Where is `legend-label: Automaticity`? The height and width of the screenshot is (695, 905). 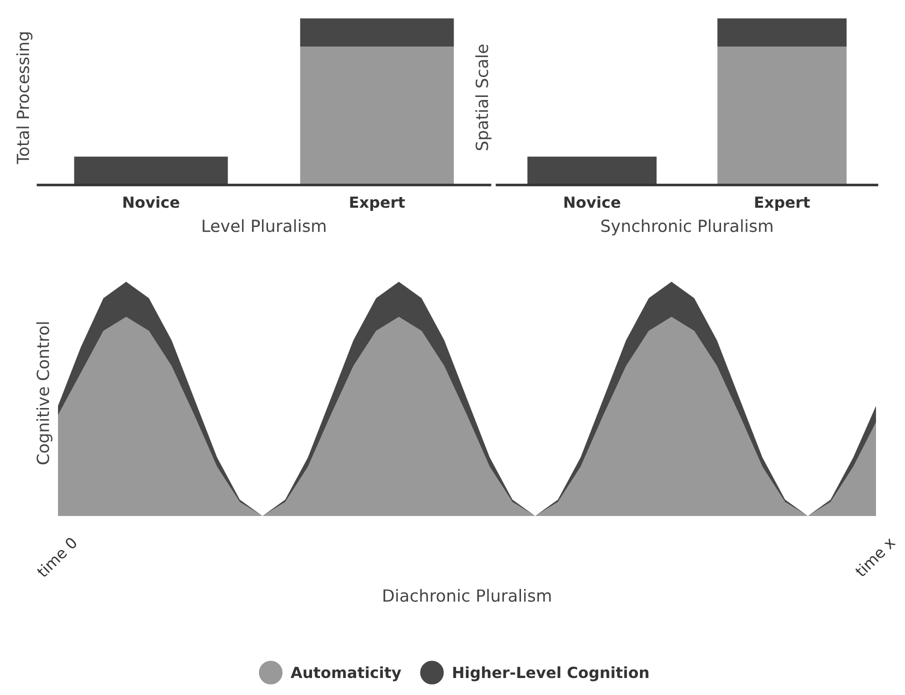 legend-label: Automaticity is located at coordinates (346, 674).